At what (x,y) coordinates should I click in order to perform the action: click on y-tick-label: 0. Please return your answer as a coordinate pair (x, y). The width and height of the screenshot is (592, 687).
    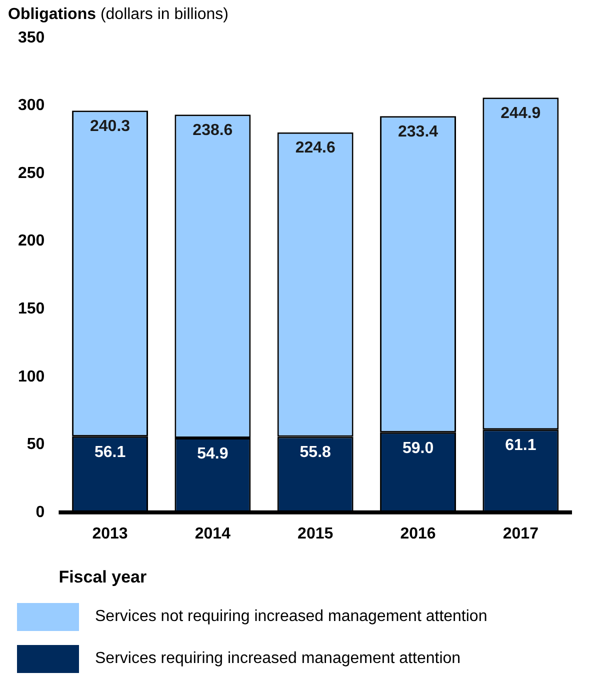
    Looking at the image, I should click on (40, 512).